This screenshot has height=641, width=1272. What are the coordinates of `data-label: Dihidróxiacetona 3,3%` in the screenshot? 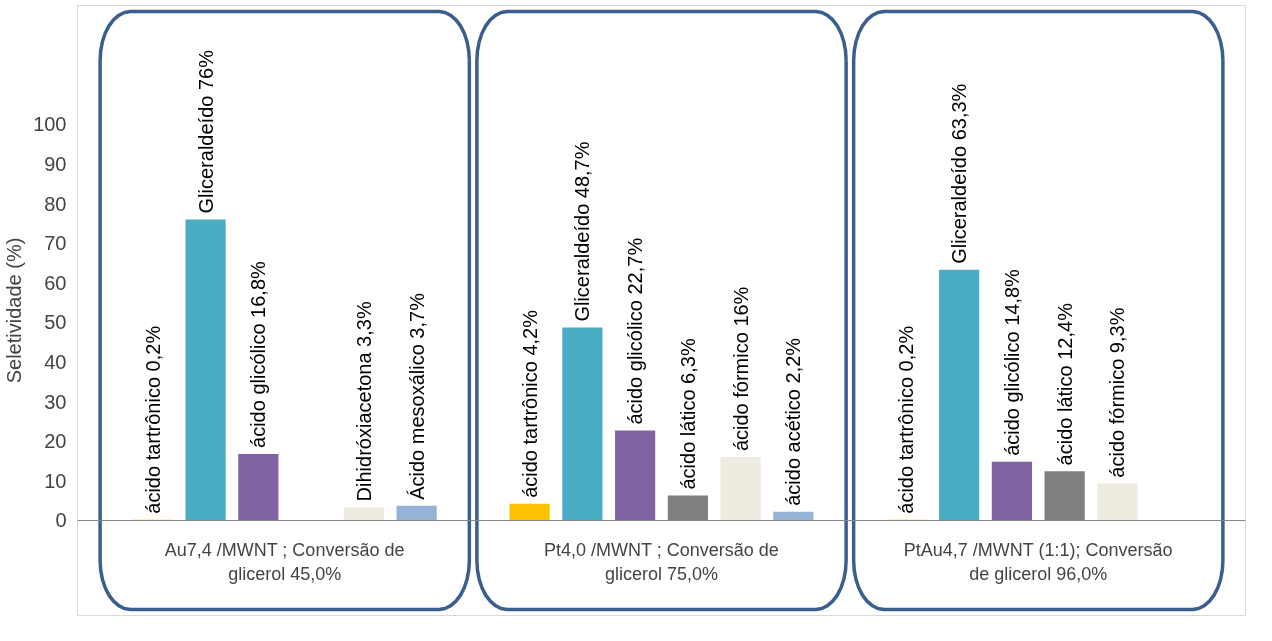 It's located at (363, 401).